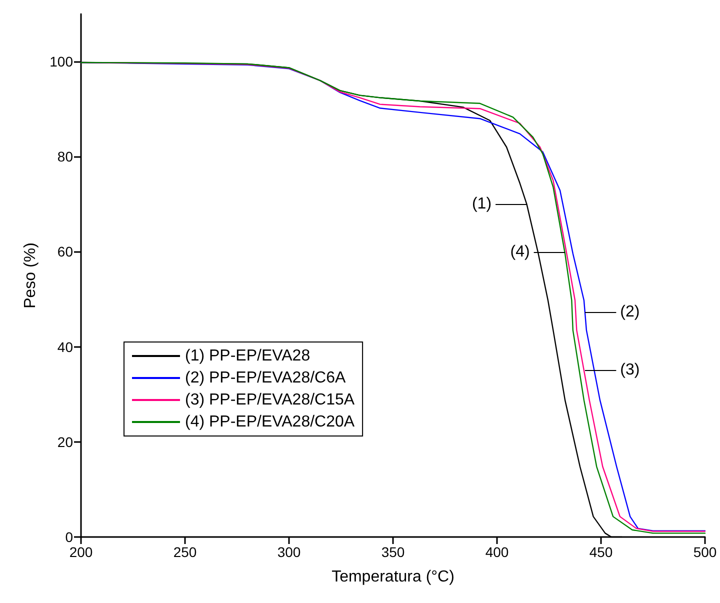 The image size is (720, 603). I want to click on y-tick-label: 20, so click(65, 442).